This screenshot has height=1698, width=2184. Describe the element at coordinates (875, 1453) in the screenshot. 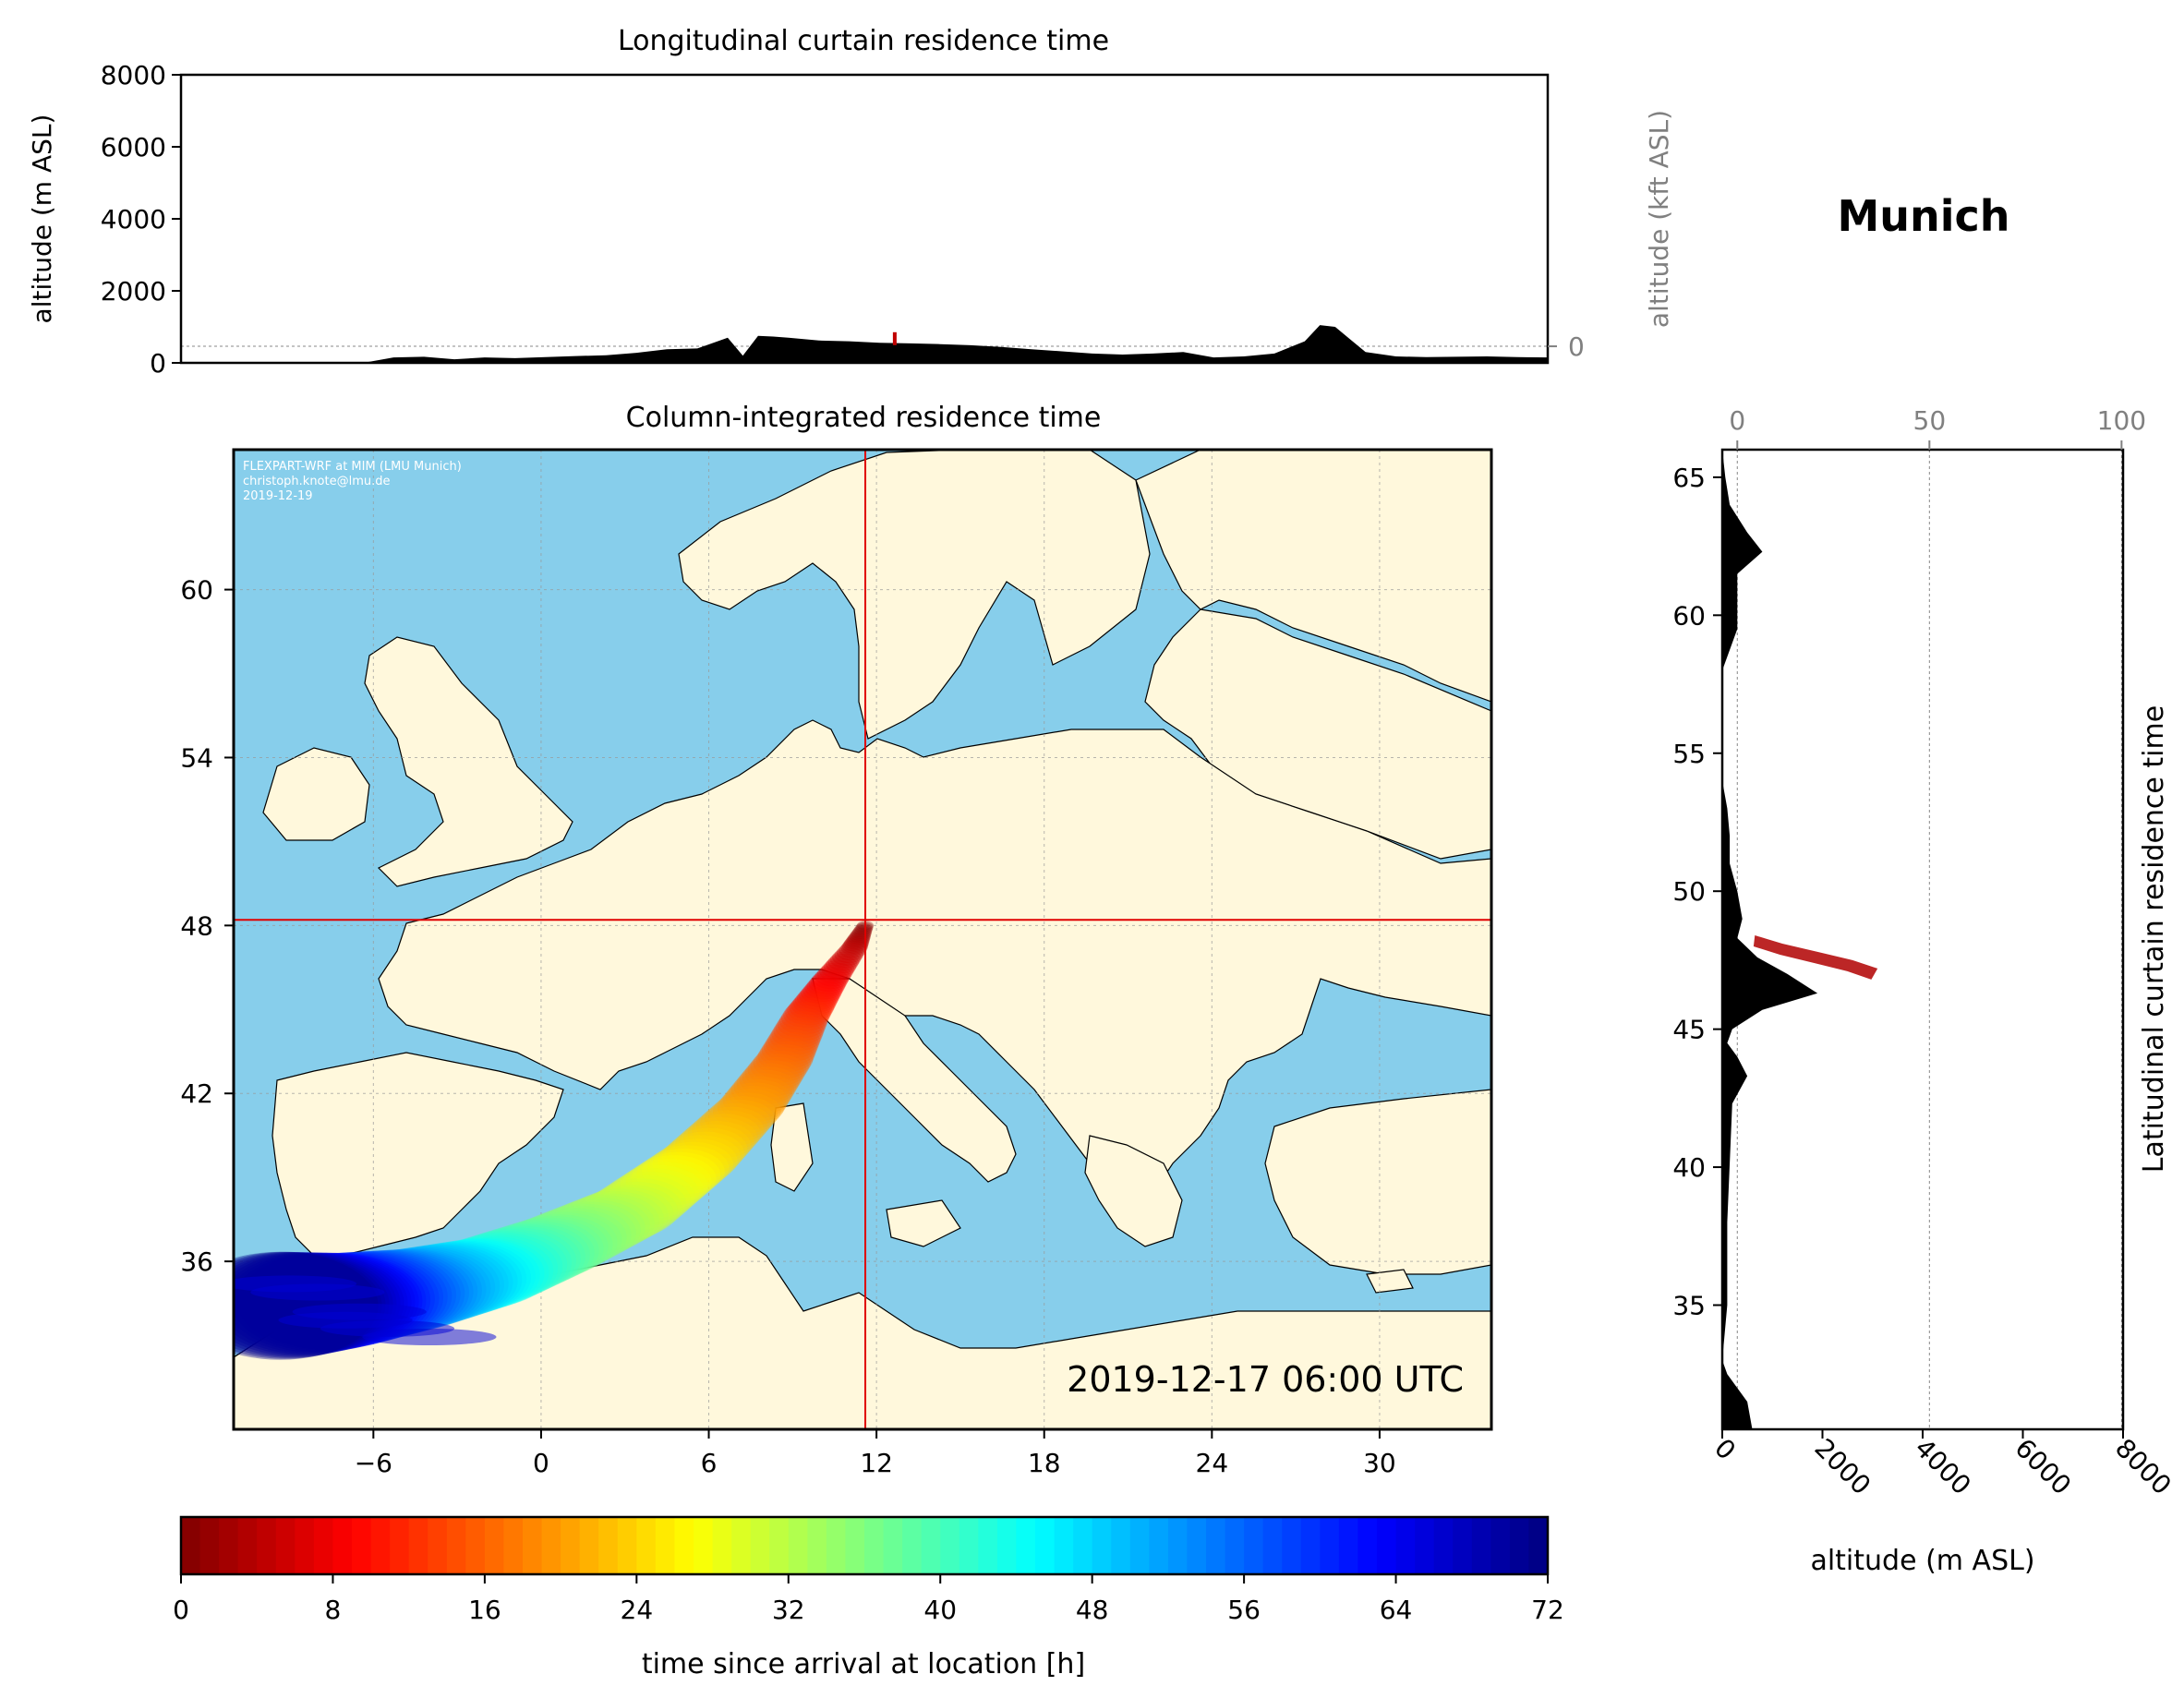

I see `map-x-ticks: −6 0 6 12 18 24 30` at that location.